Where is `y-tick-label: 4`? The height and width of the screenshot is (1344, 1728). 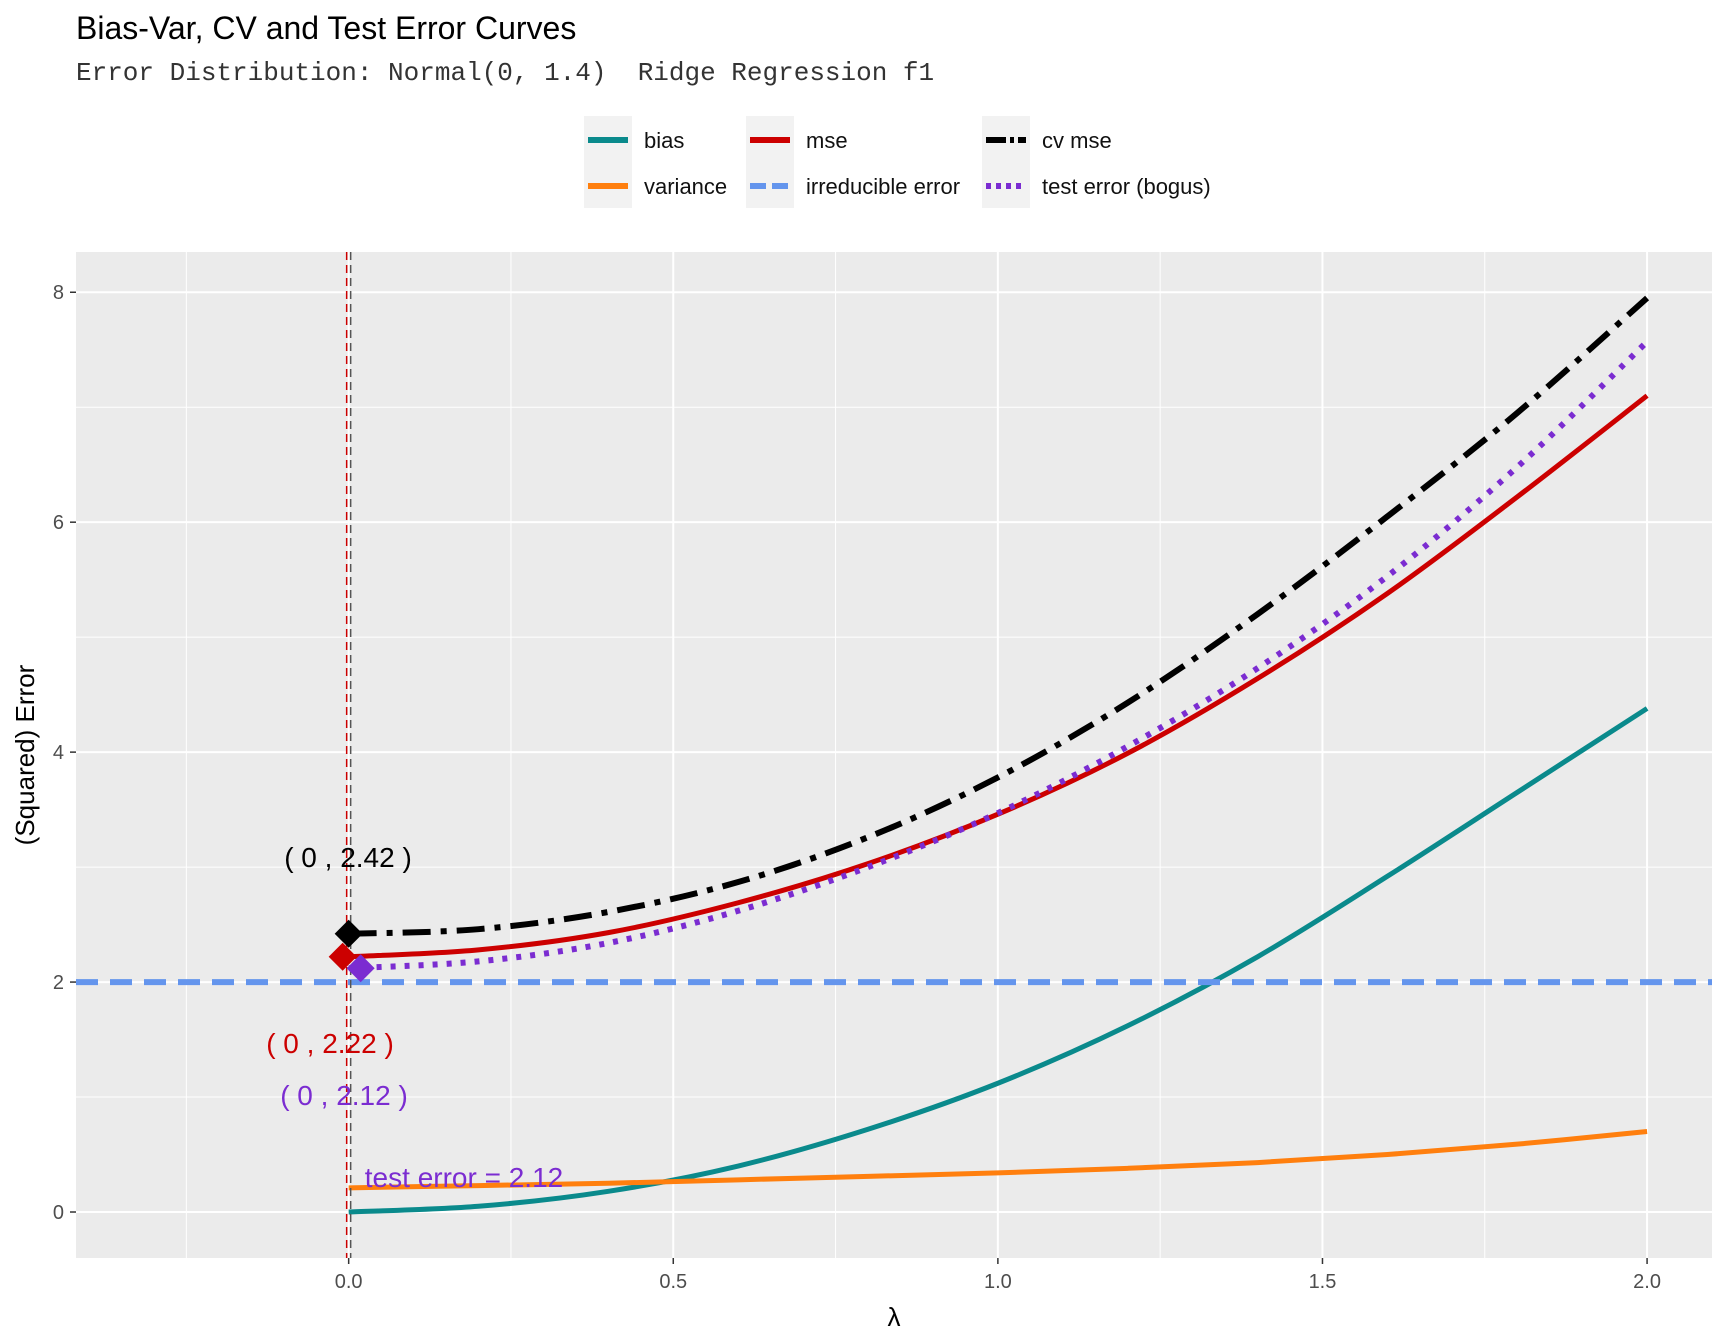
y-tick-label: 4 is located at coordinates (58, 753).